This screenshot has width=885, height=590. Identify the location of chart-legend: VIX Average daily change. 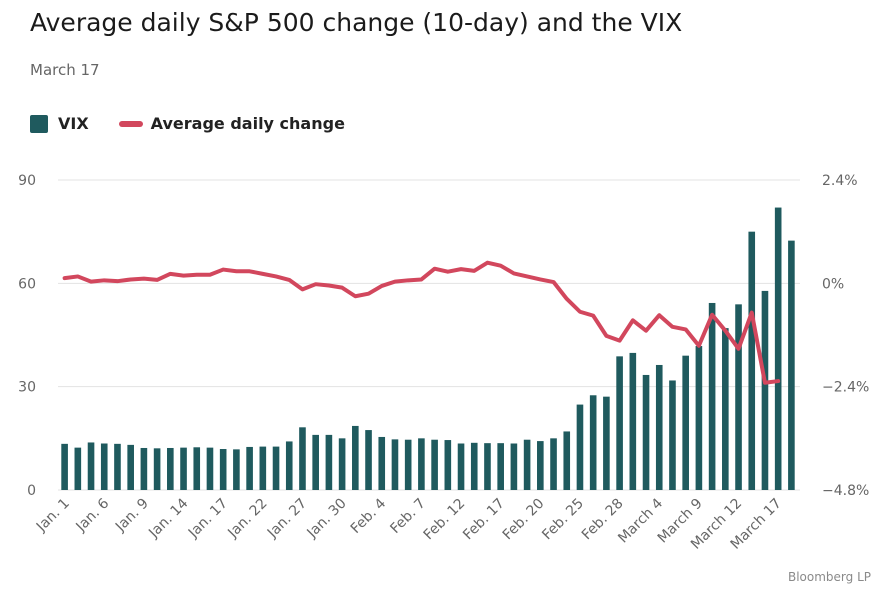
(202, 123).